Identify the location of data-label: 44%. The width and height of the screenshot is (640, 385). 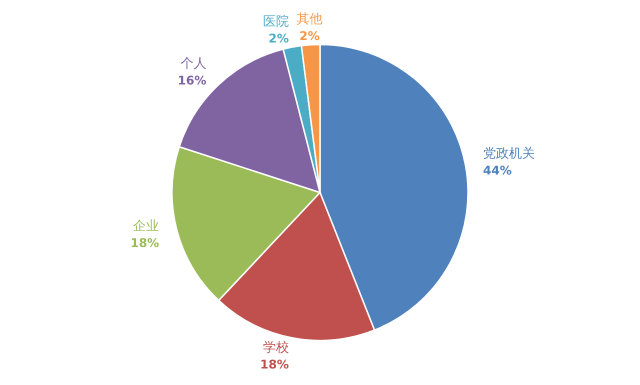
(497, 170).